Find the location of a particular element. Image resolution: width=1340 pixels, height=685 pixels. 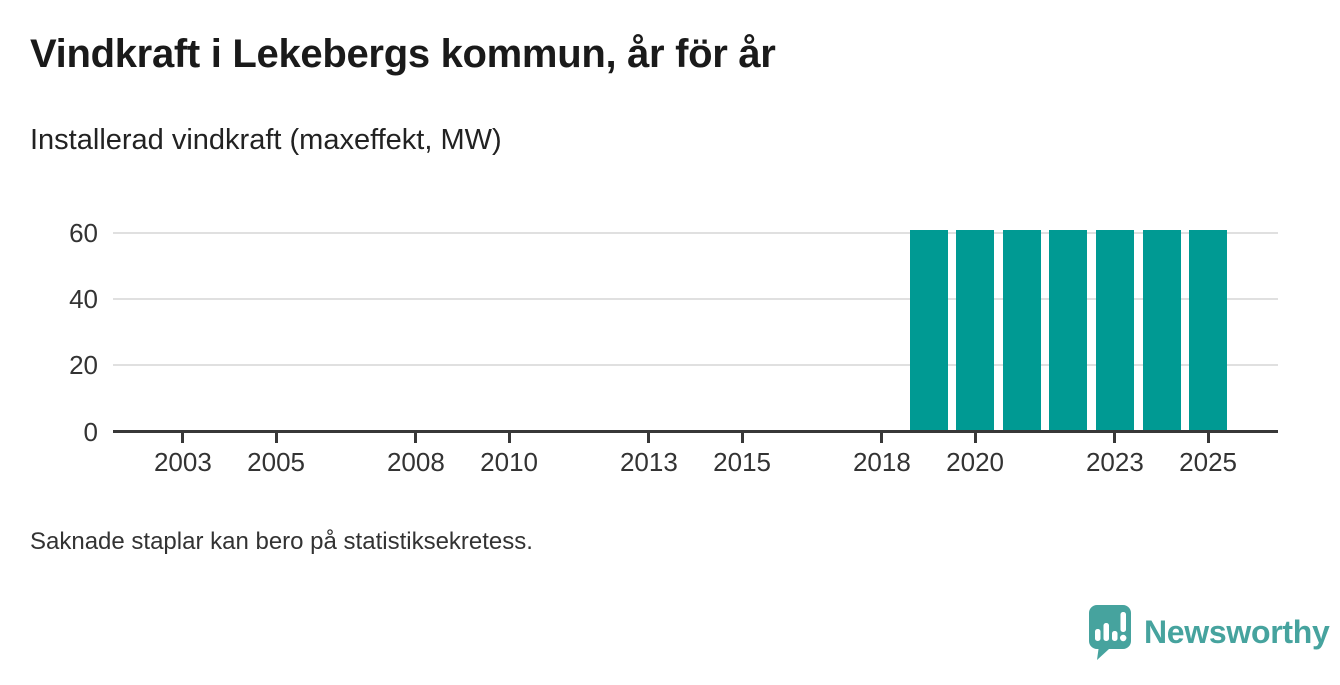

y-axis-label-60: 60 is located at coordinates (83, 233).